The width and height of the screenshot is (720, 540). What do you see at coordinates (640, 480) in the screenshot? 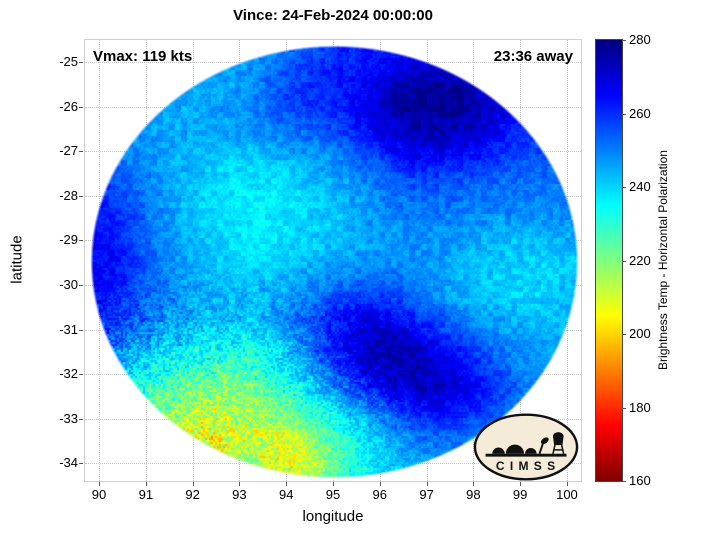
I see `colorbar-tick-label: 160` at bounding box center [640, 480].